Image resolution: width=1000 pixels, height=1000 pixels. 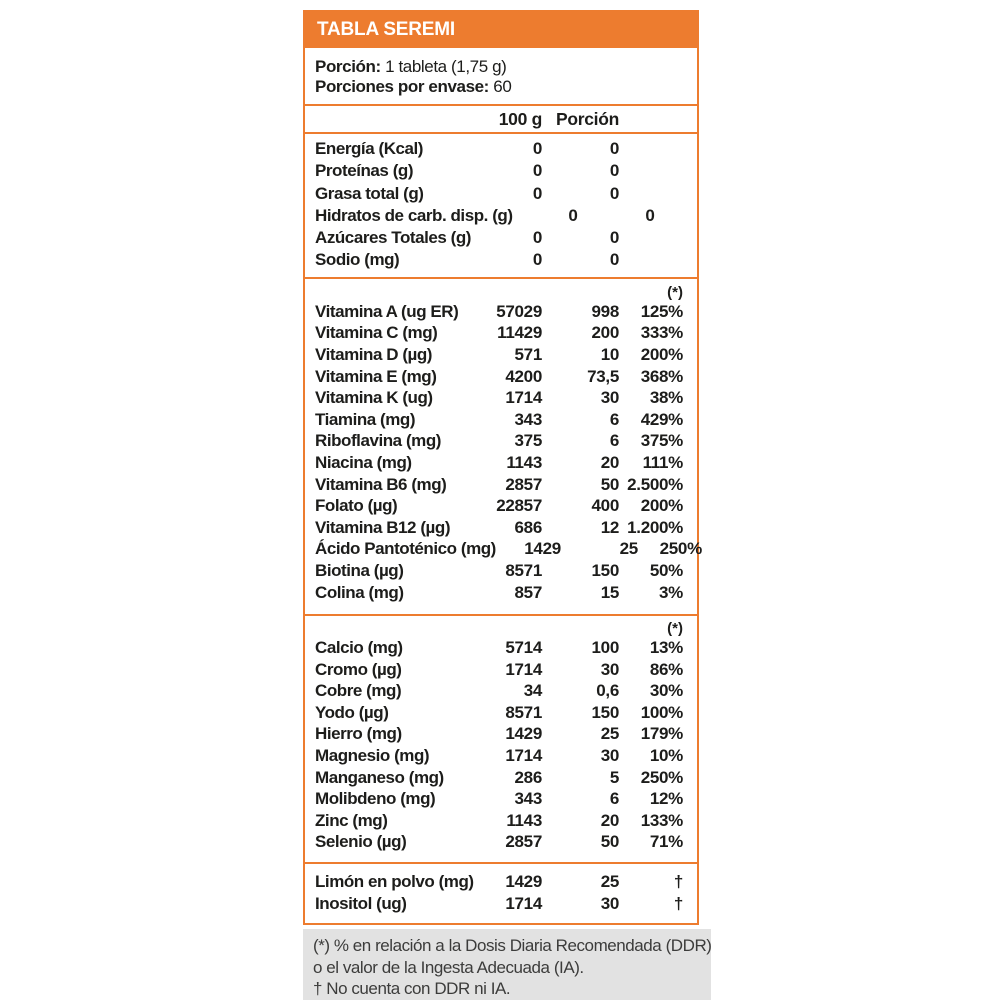 I want to click on table-row: Azúcares Totales (g) 0 0, so click(x=501, y=238).